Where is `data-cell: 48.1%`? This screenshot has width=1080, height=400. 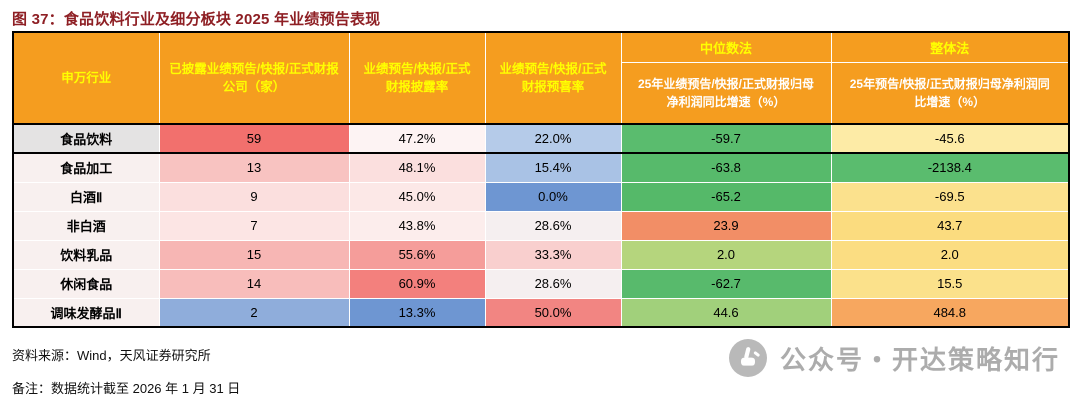 data-cell: 48.1% is located at coordinates (417, 167).